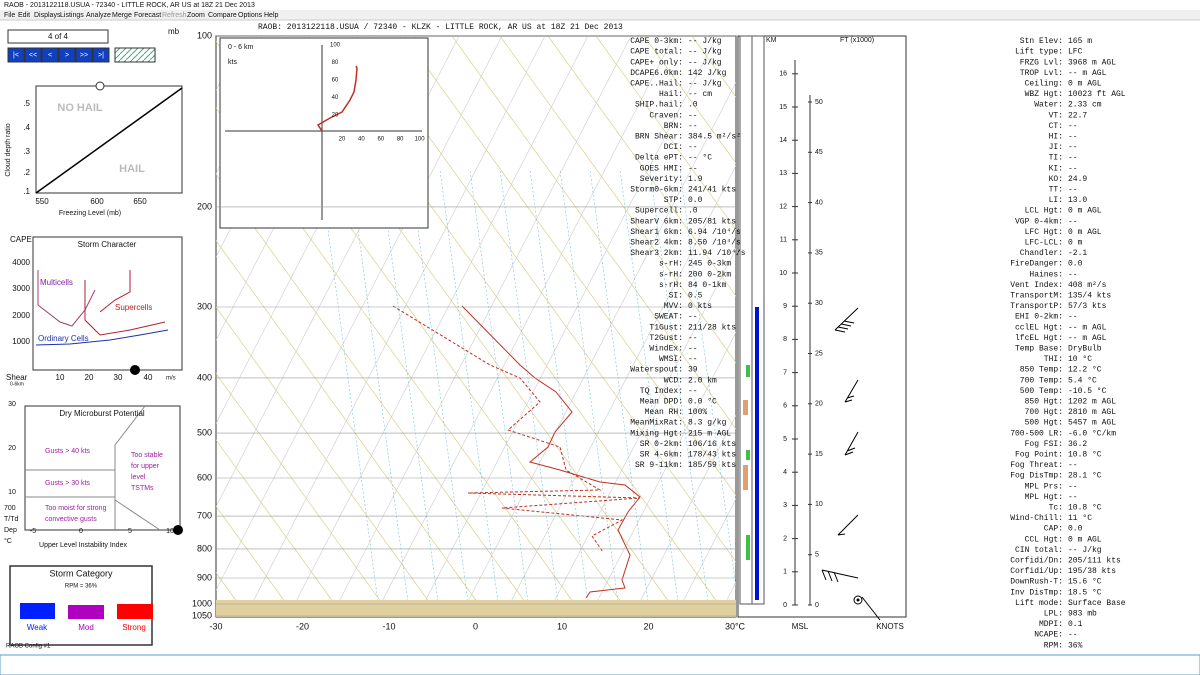 The width and height of the screenshot is (1200, 675). What do you see at coordinates (1056, 190) in the screenshot?
I see `param-label: TT:` at bounding box center [1056, 190].